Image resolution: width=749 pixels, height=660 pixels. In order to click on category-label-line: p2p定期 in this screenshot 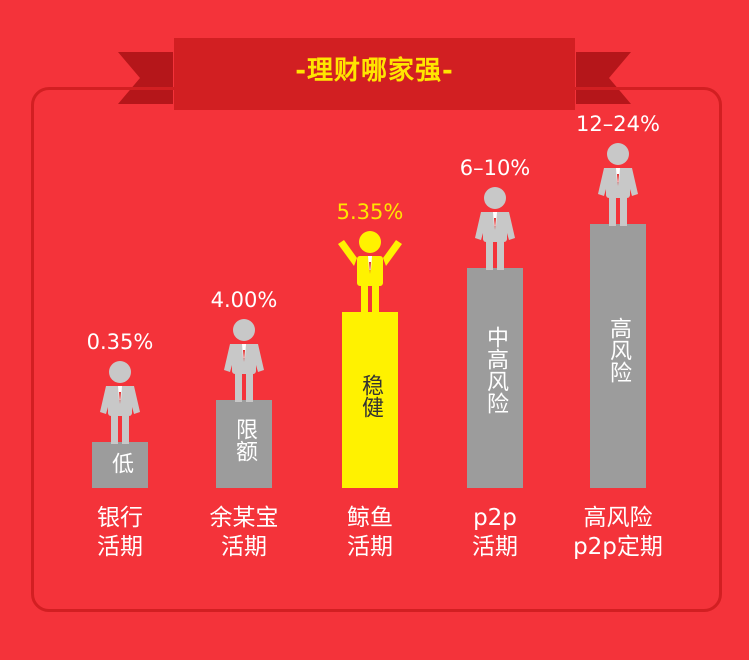, I will do `click(618, 547)`.